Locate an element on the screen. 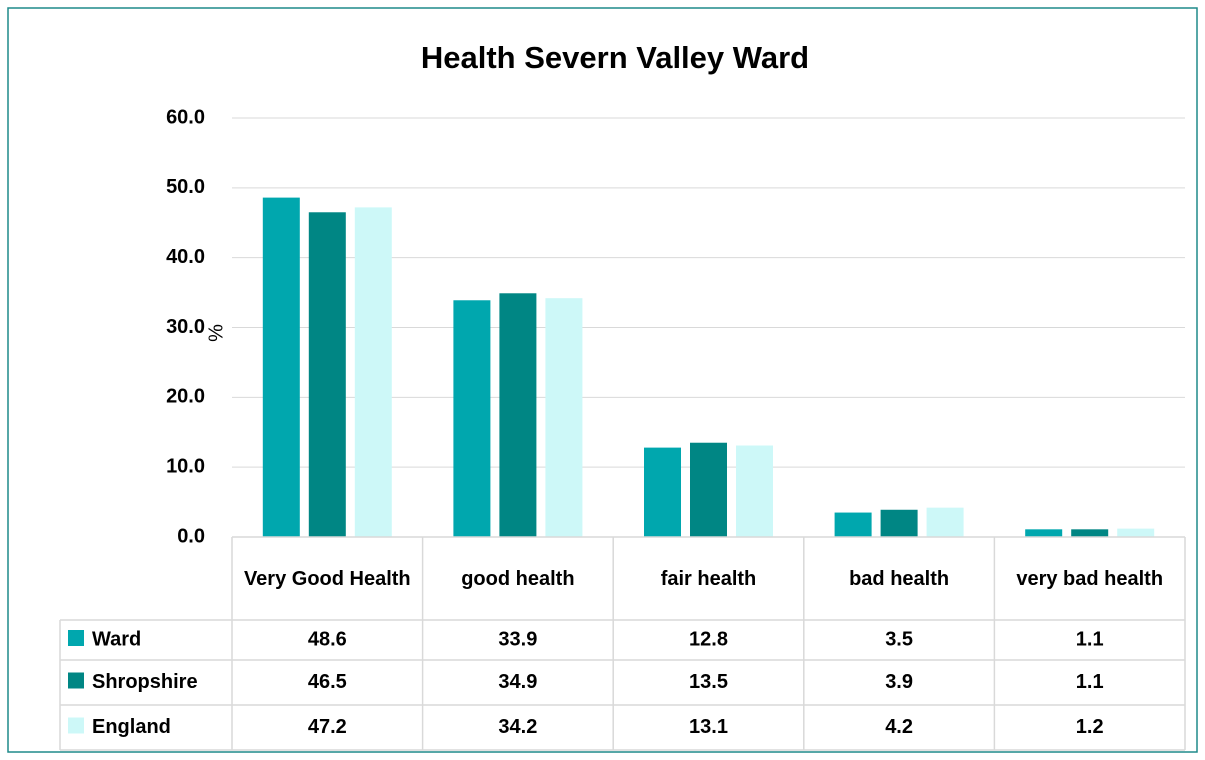  category-cell: fair health is located at coordinates (708, 578).